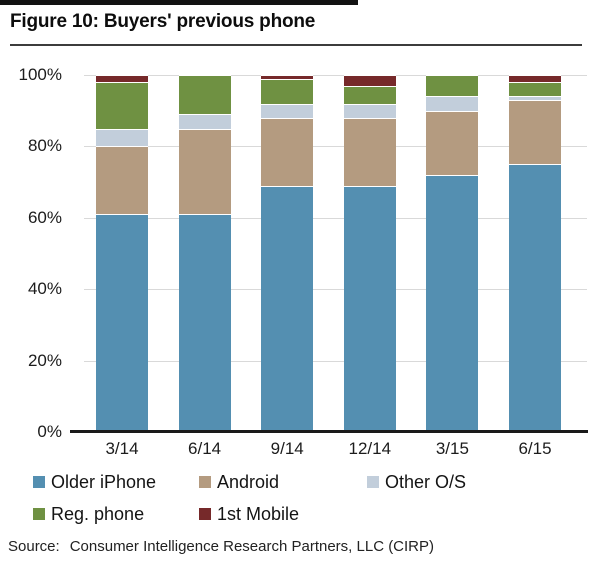 The height and width of the screenshot is (568, 600). What do you see at coordinates (369, 308) in the screenshot?
I see `bar-segment-12-14-older-iphone` at bounding box center [369, 308].